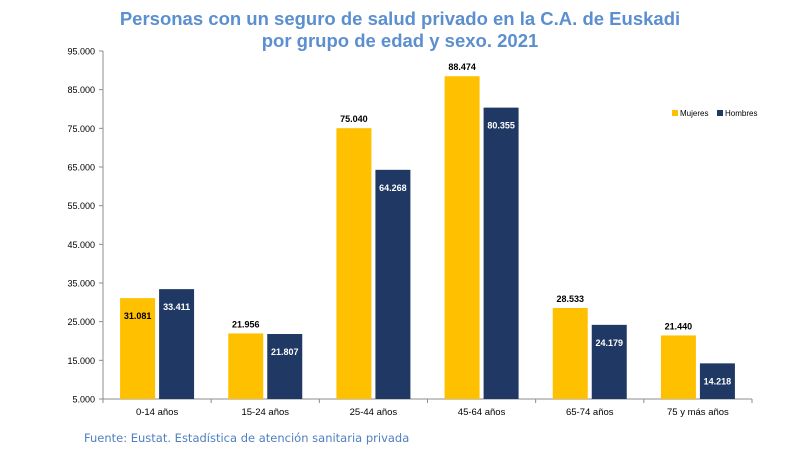 The width and height of the screenshot is (800, 466). I want to click on data-label-hombres: 24.179, so click(609, 343).